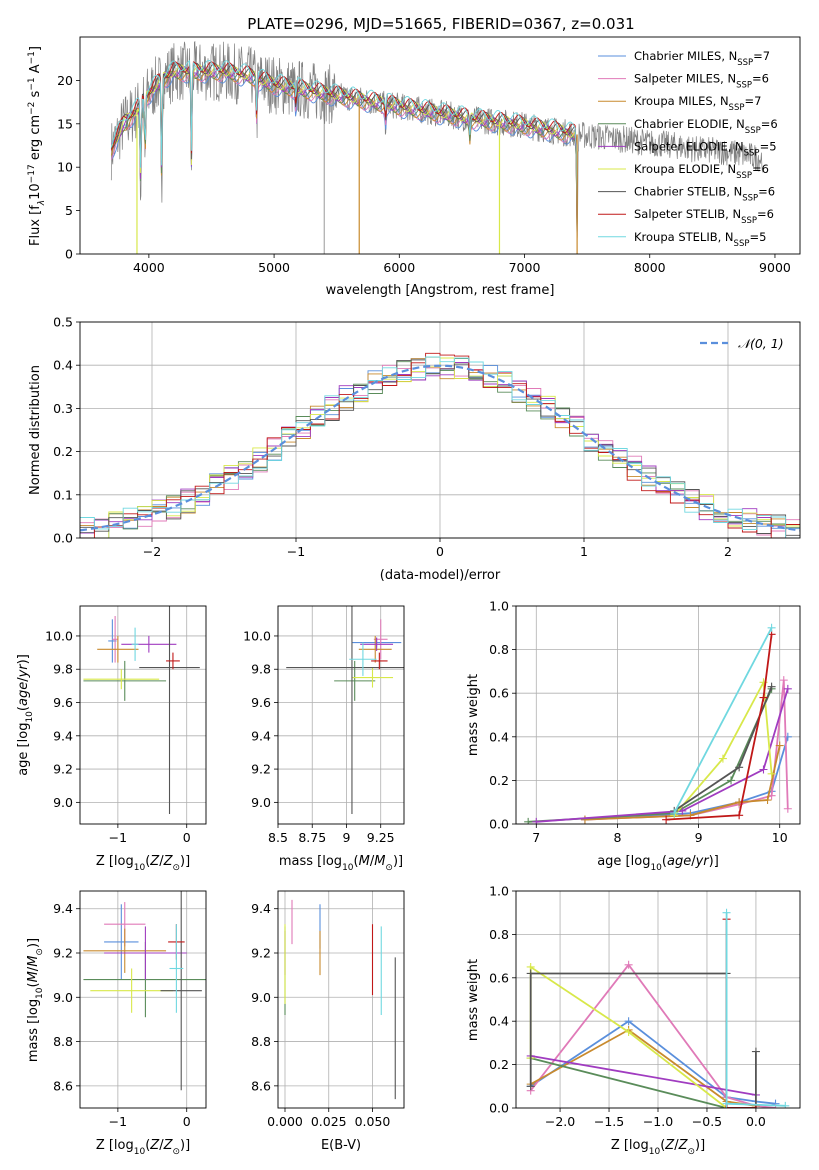 This screenshot has height=1170, width=819. Describe the element at coordinates (499, 606) in the screenshot. I see `y-tick-label: 1.0` at that location.